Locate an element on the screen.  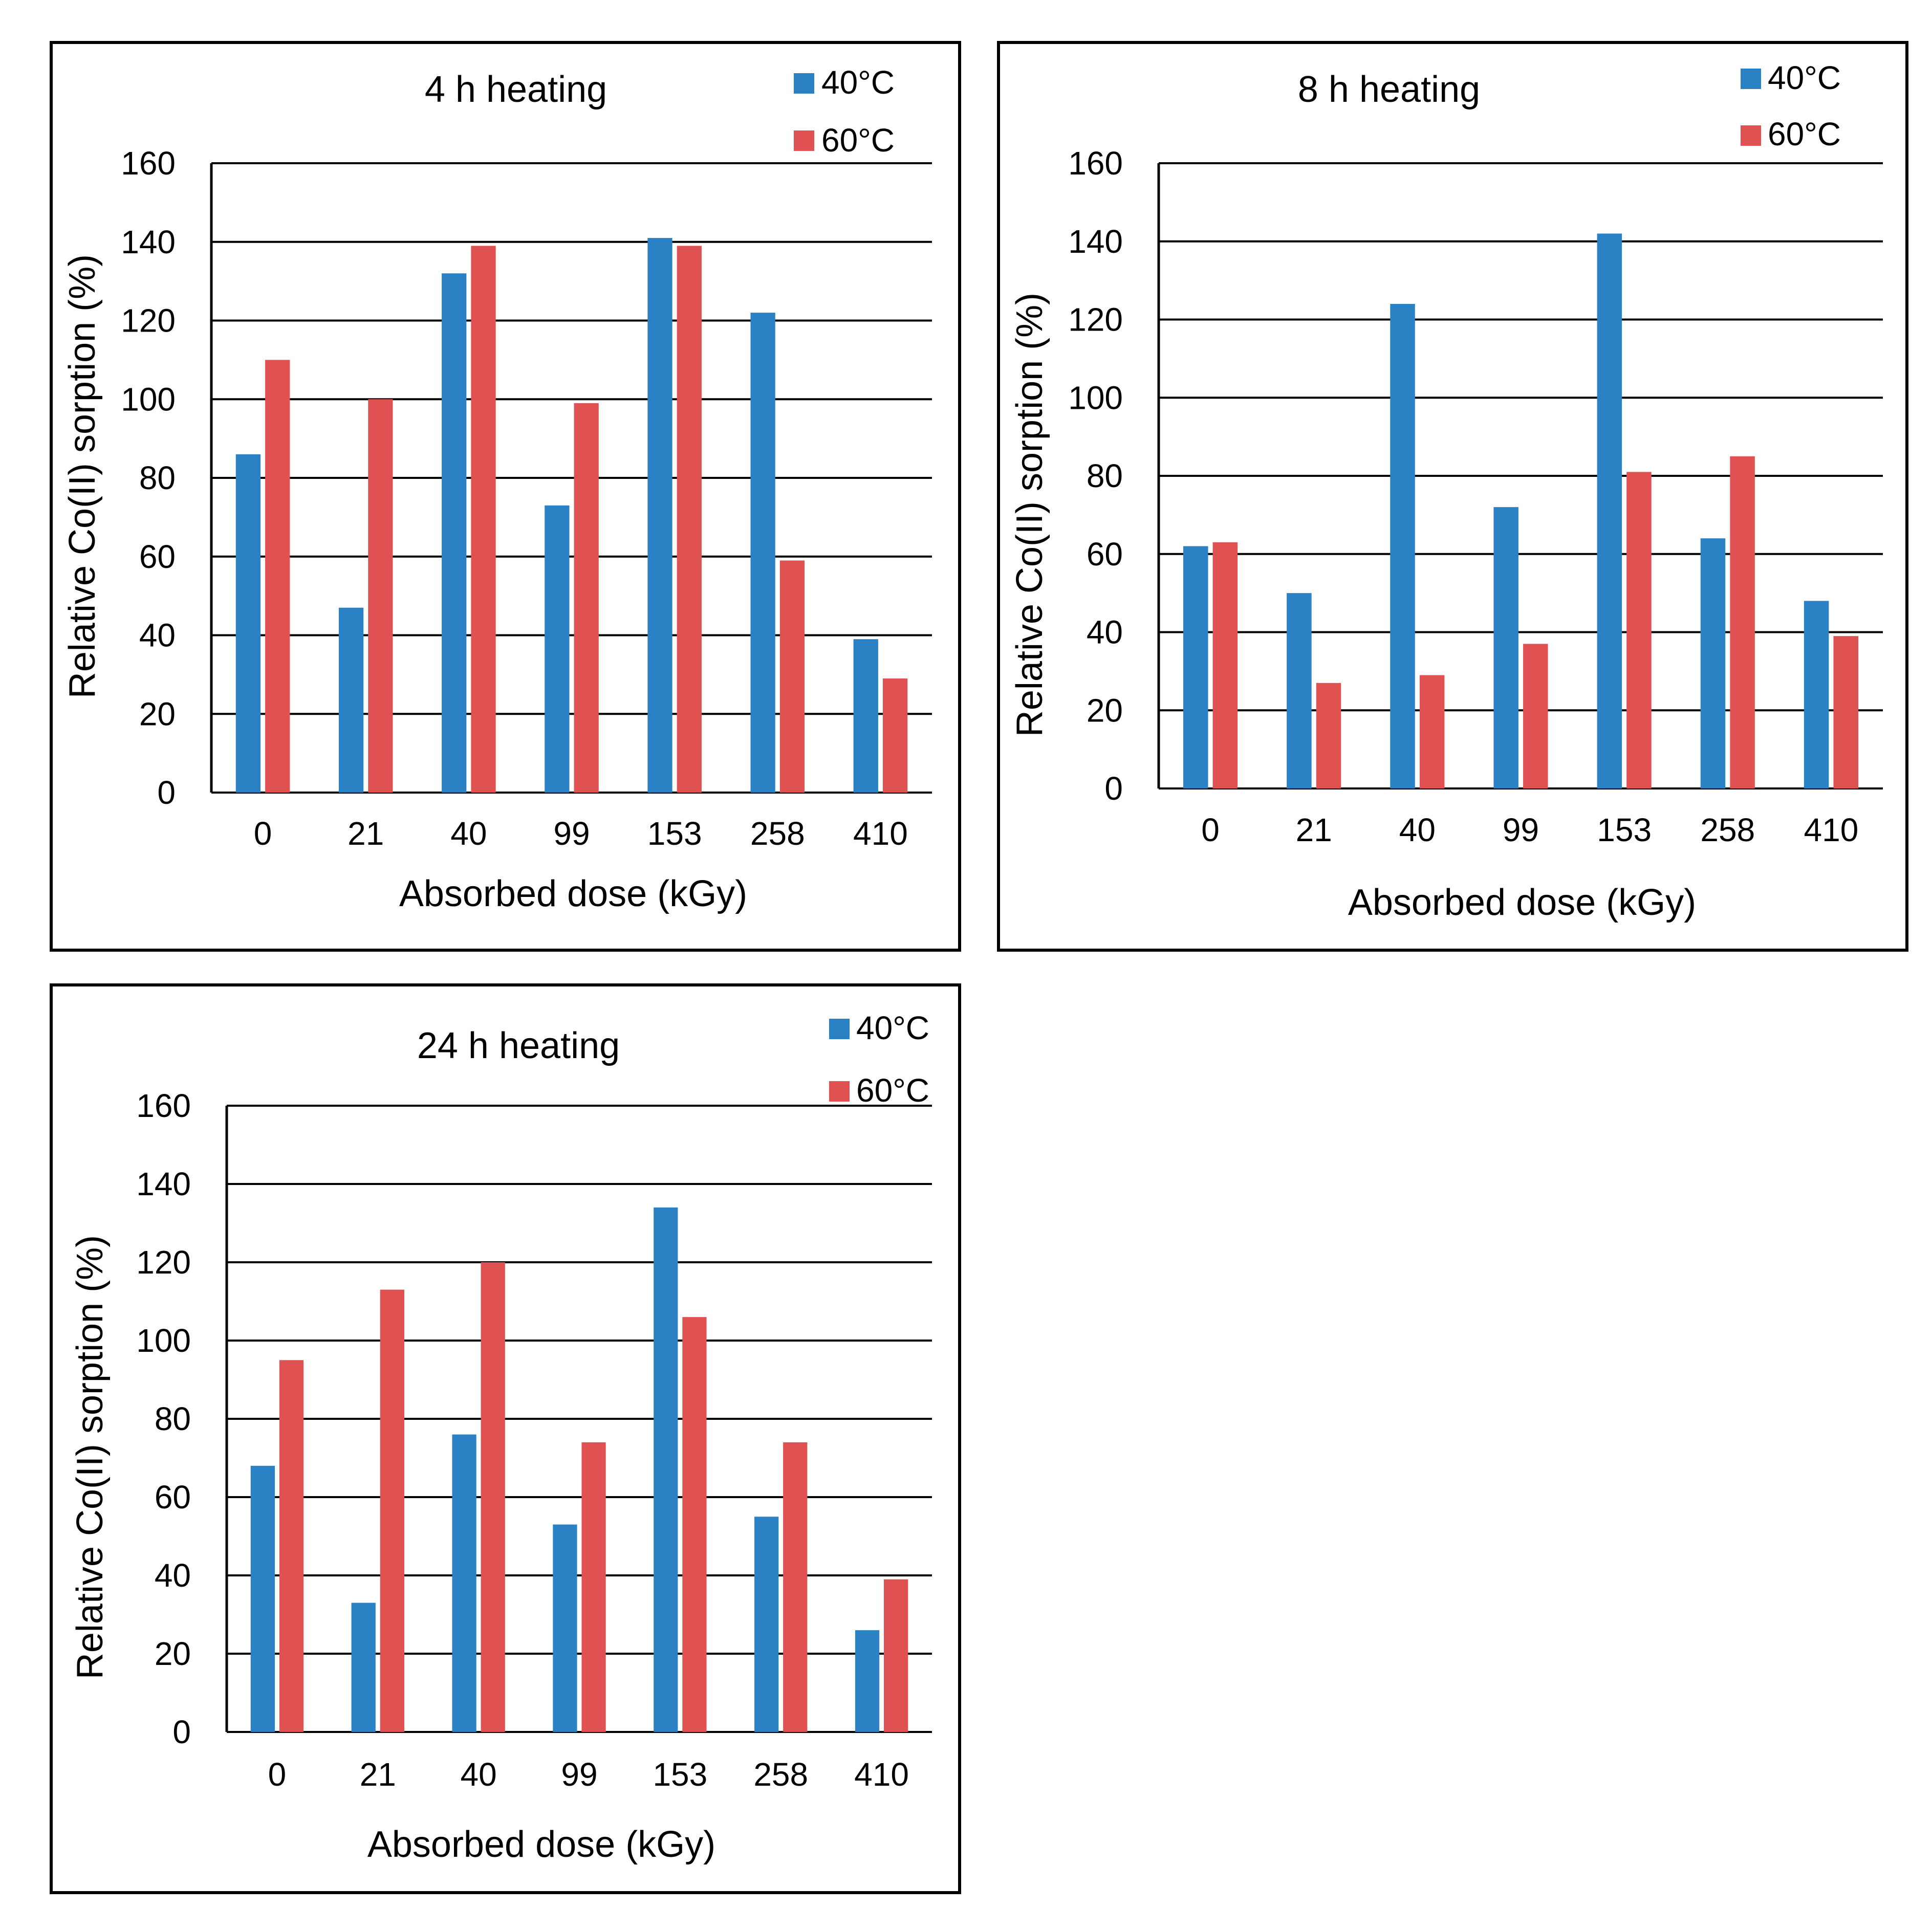
x-tick-label: 21 is located at coordinates (366, 833).